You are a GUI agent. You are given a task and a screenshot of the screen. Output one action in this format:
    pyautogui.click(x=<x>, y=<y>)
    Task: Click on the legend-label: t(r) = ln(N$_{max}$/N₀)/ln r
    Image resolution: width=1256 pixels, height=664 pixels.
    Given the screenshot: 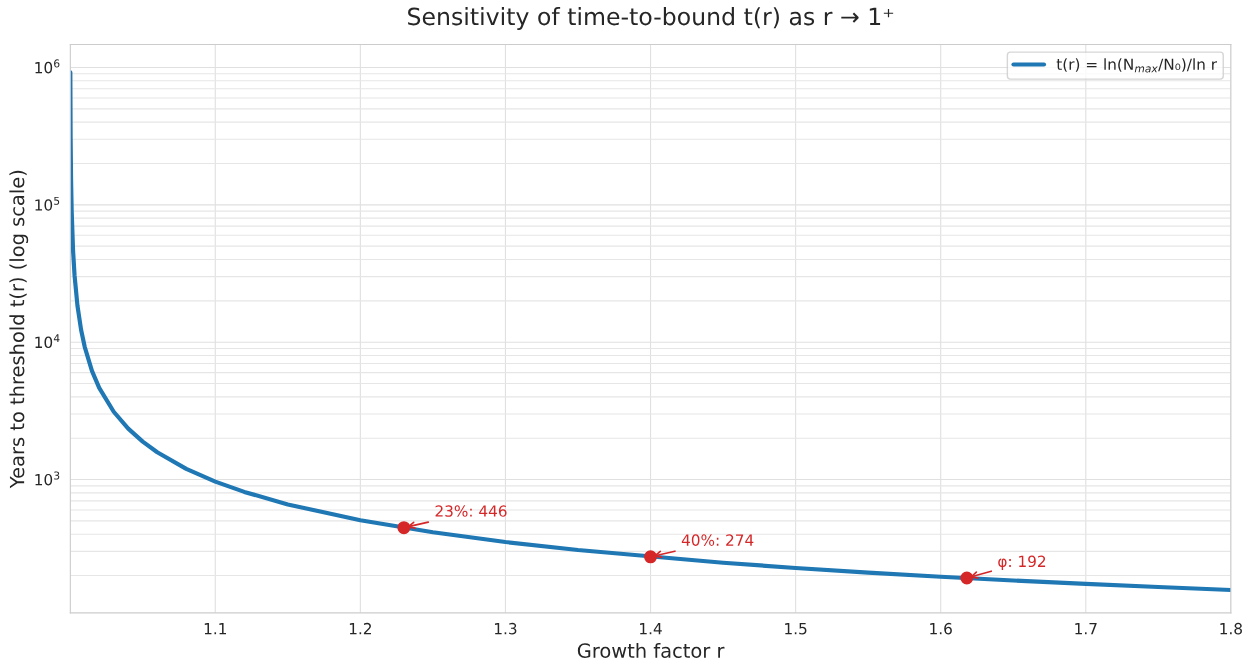 What is the action you would take?
    pyautogui.click(x=1137, y=65)
    